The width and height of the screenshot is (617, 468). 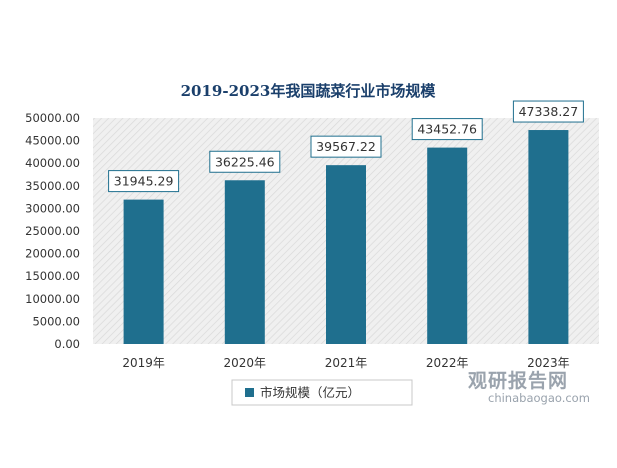 What do you see at coordinates (548, 363) in the screenshot?
I see `x-tick-label: 2023年` at bounding box center [548, 363].